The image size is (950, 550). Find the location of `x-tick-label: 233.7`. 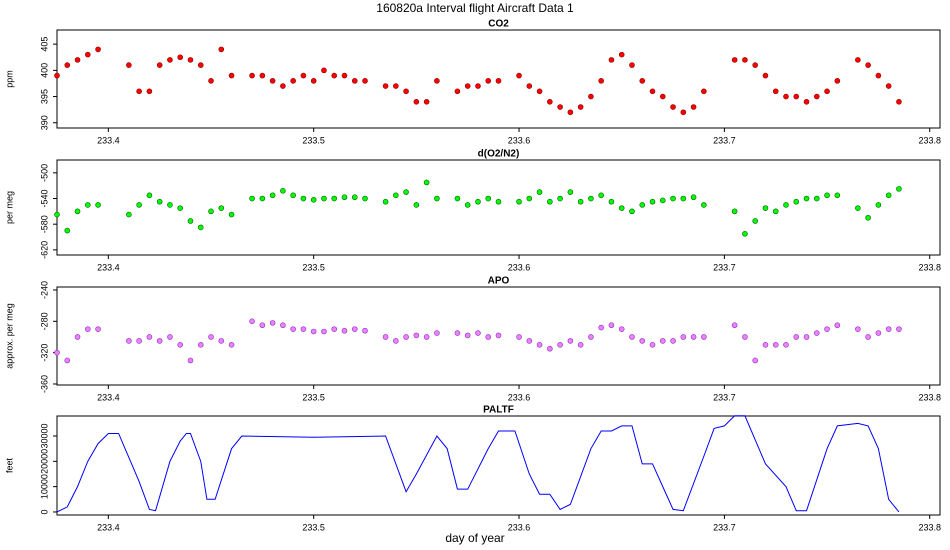

x-tick-label: 233.7 is located at coordinates (724, 267).